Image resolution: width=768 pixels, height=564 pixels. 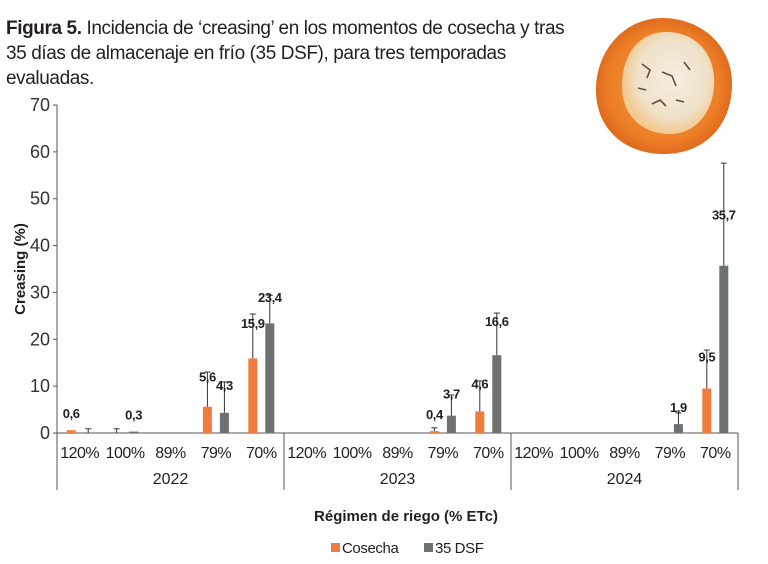 What do you see at coordinates (497, 394) in the screenshot?
I see `bar-35dsf-2023-70%` at bounding box center [497, 394].